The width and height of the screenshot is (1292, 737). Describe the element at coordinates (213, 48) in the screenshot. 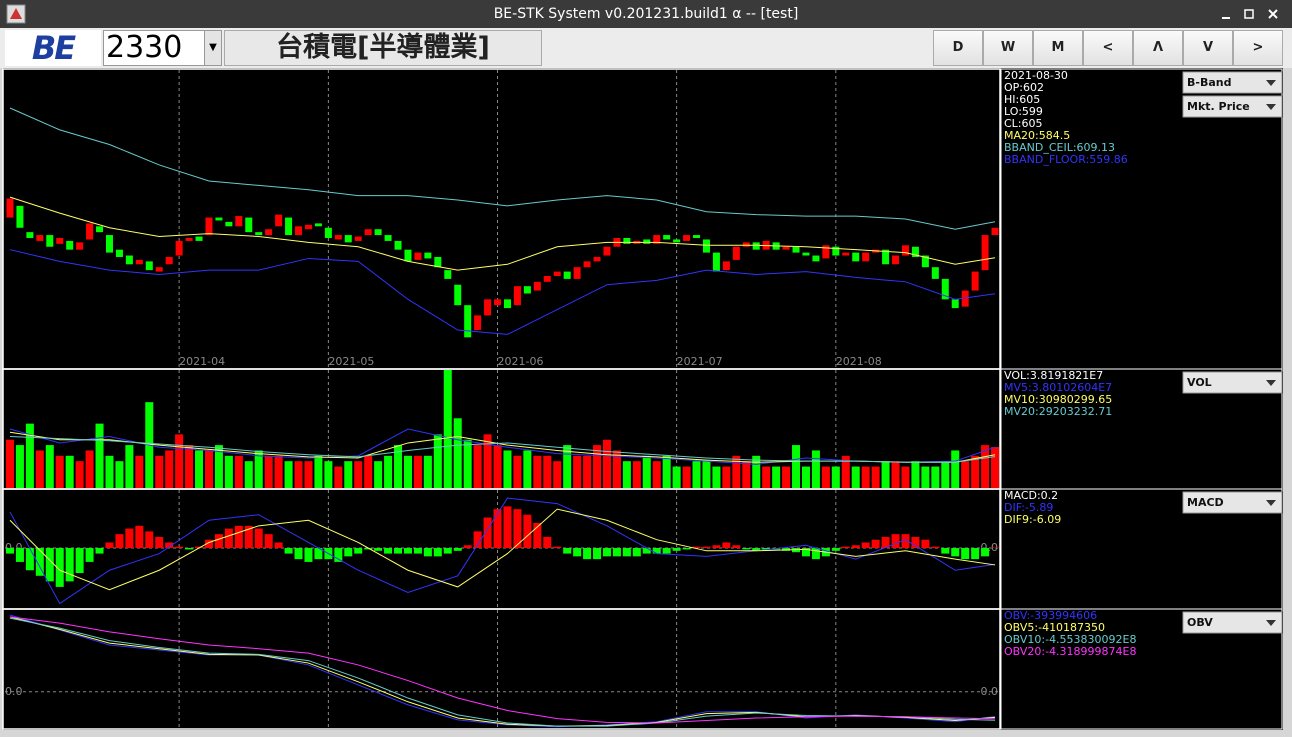

I see `dropdown-button: ▼` at that location.